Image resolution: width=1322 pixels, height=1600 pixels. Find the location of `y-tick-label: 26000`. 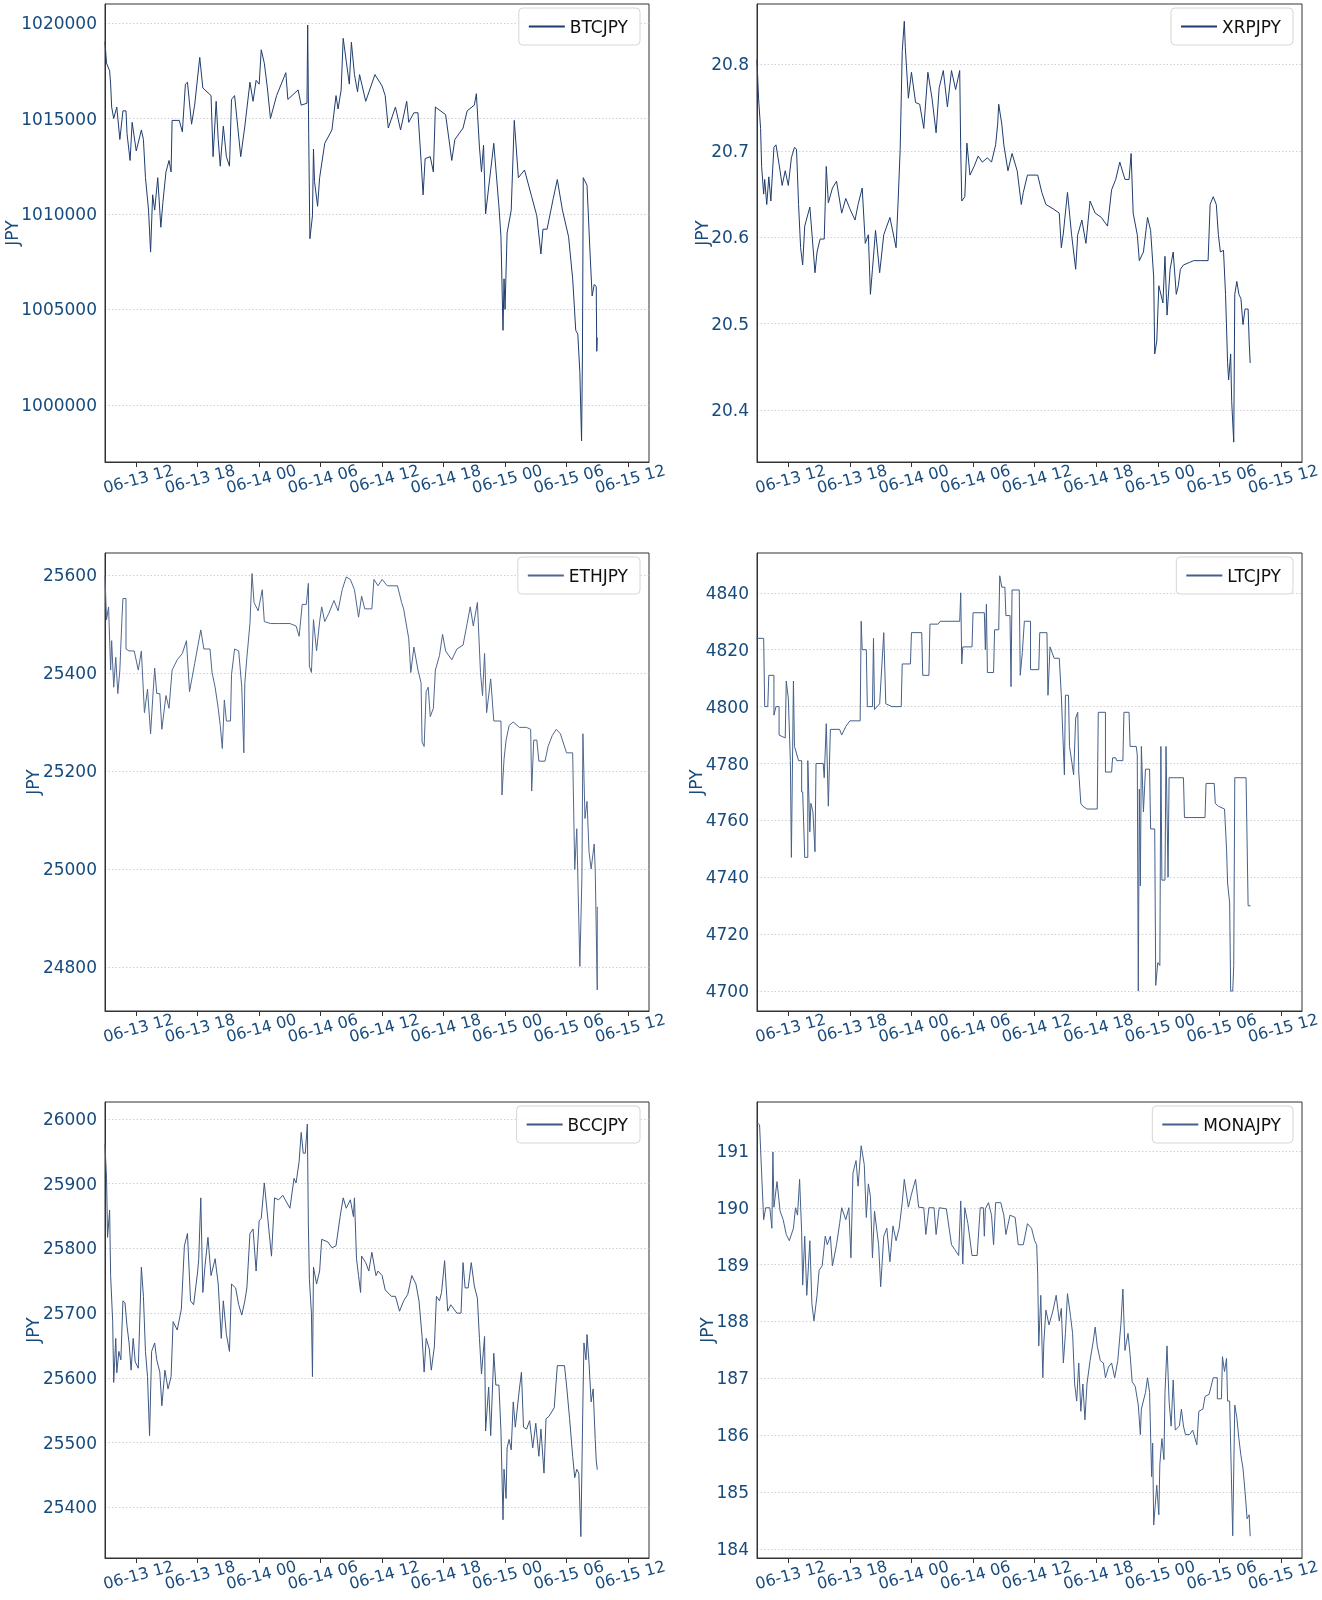

y-tick-label: 26000 is located at coordinates (69, 1118).